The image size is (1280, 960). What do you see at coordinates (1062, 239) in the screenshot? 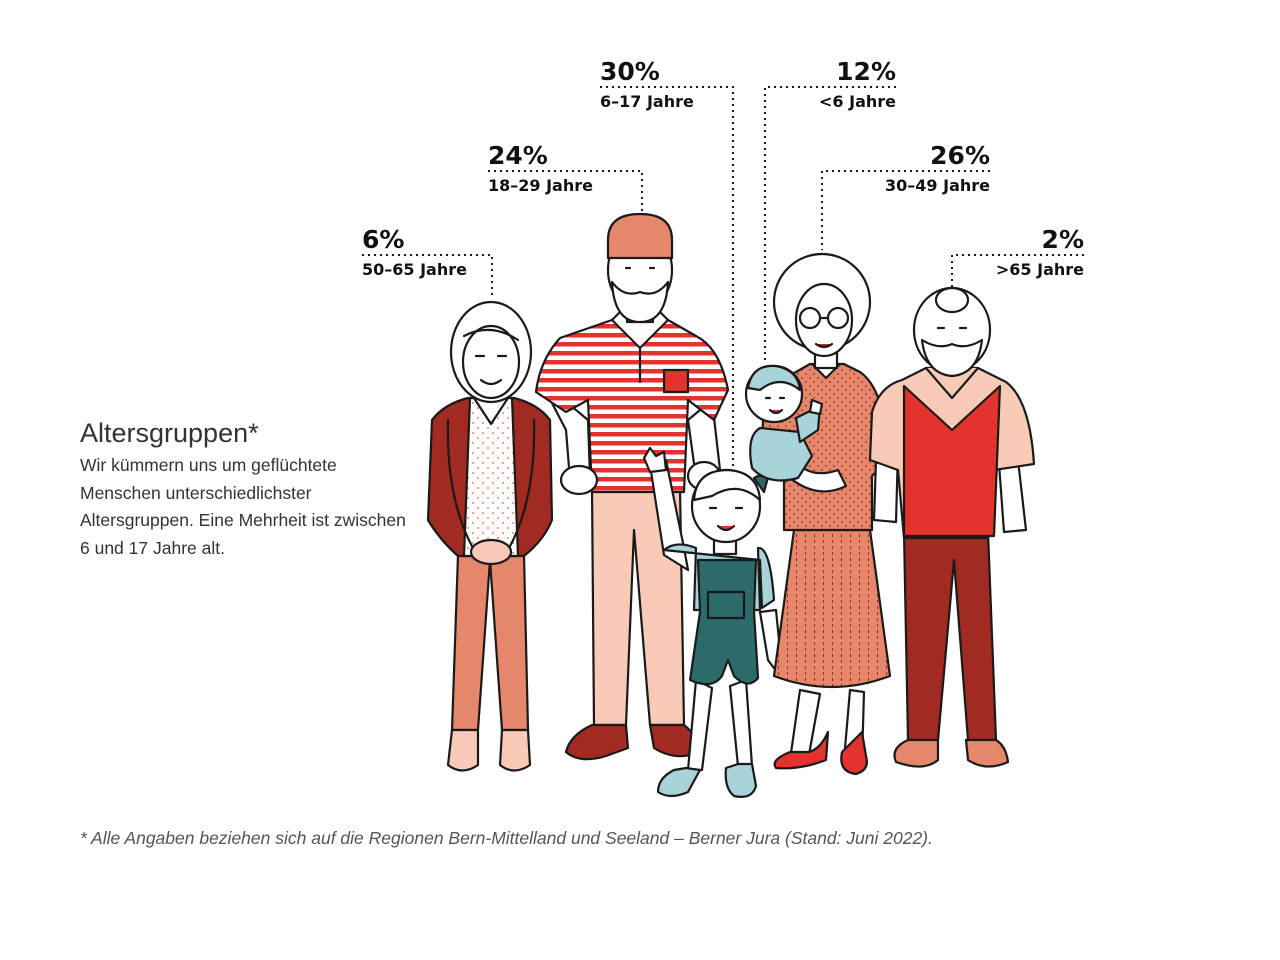
I see `value-label-over-65: 2%` at bounding box center [1062, 239].